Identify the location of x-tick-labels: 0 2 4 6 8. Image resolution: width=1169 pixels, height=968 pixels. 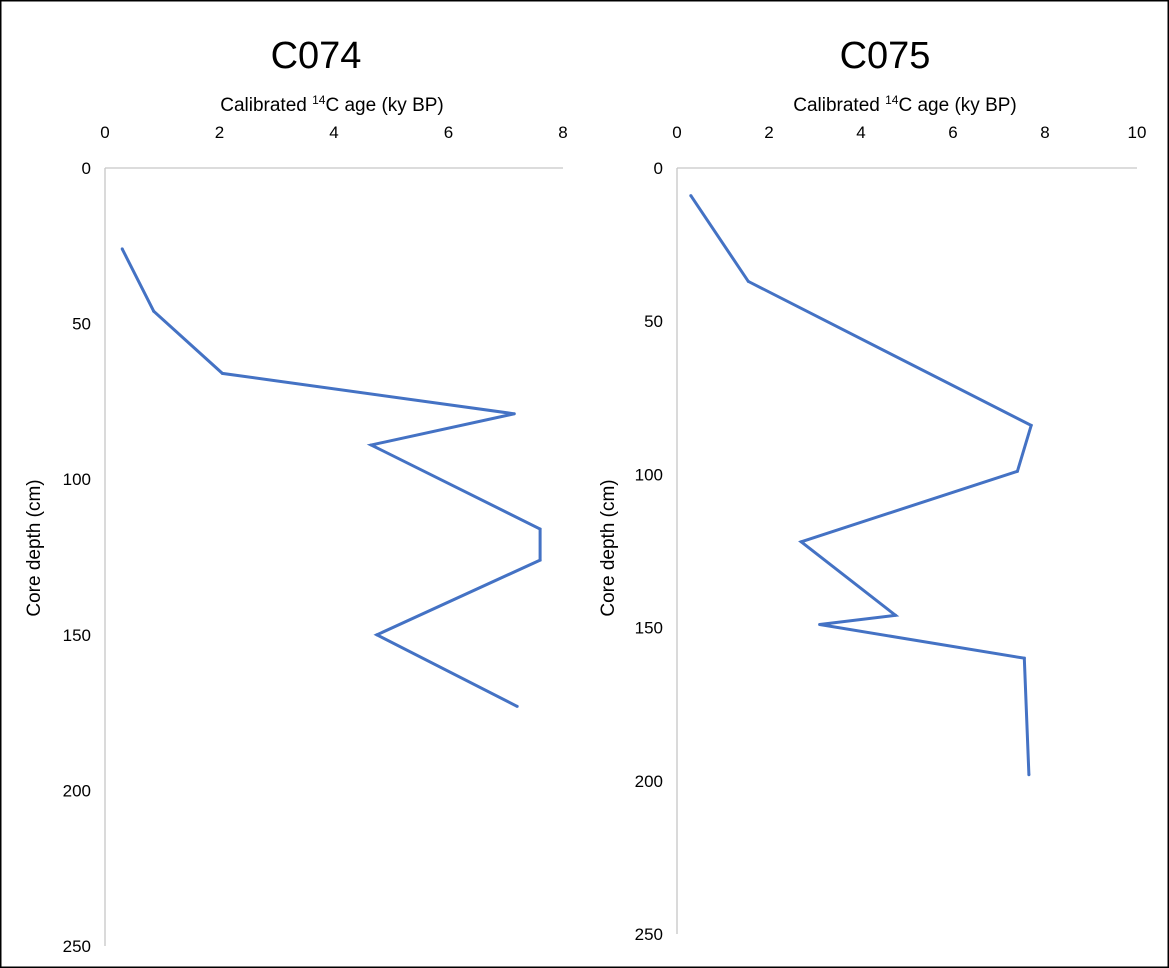
(333, 132).